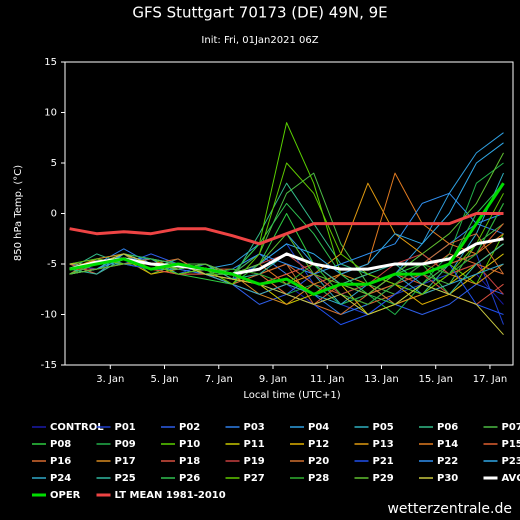 The image size is (520, 520). I want to click on chart-title: GFS Stuttgart 70173 (DE) 49N, 9E, so click(259, 13).